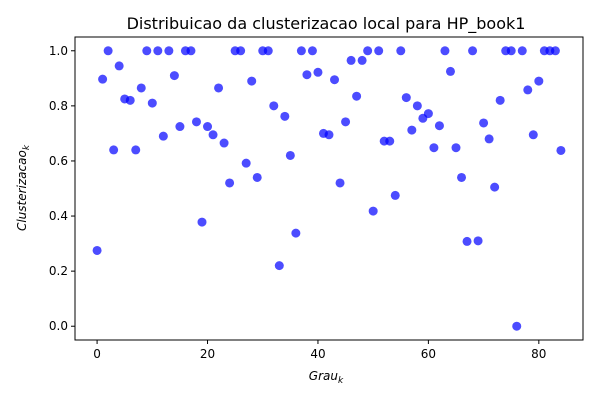 This screenshot has height=400, width=600. What do you see at coordinates (97, 354) in the screenshot?
I see `x-tick-label: 0` at bounding box center [97, 354].